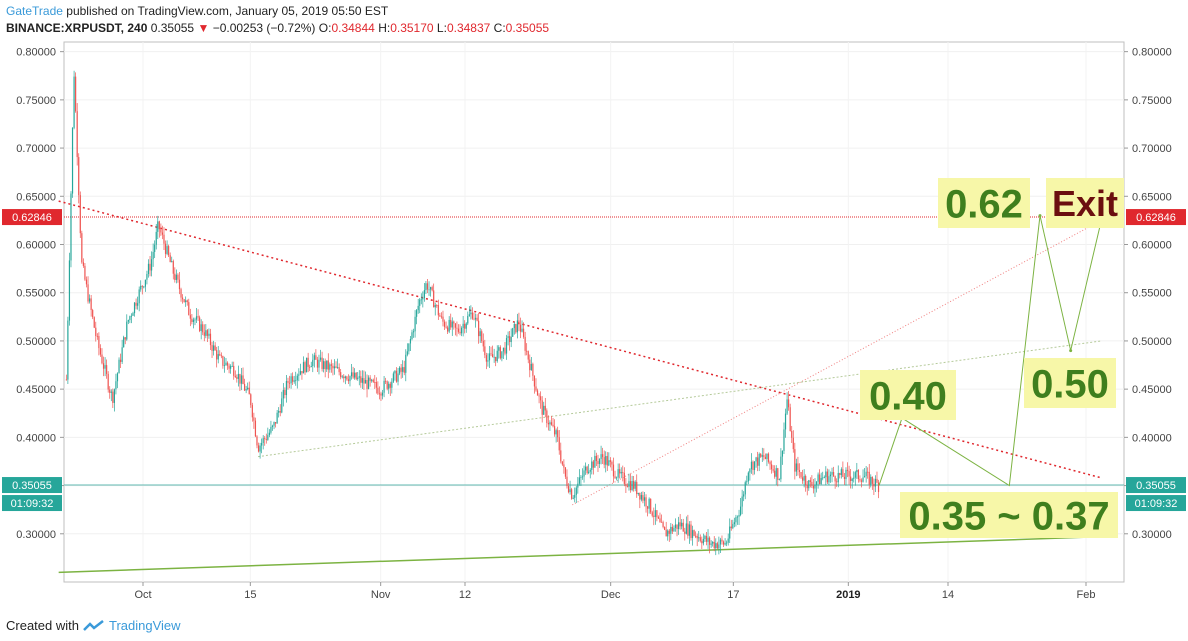 The width and height of the screenshot is (1188, 641). What do you see at coordinates (34, 11) in the screenshot?
I see `author-name: GateTrade` at bounding box center [34, 11].